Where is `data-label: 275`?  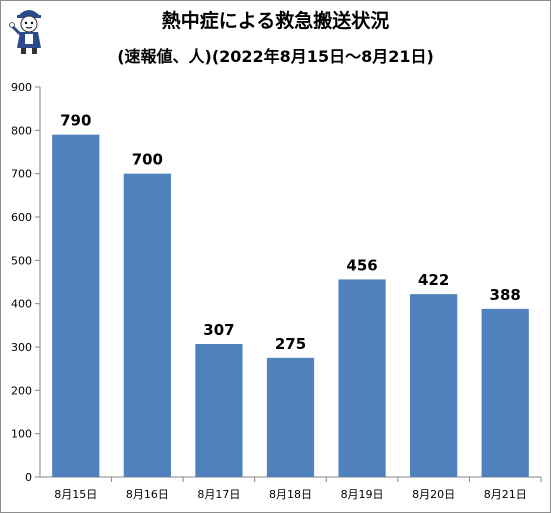
data-label: 275 is located at coordinates (290, 344).